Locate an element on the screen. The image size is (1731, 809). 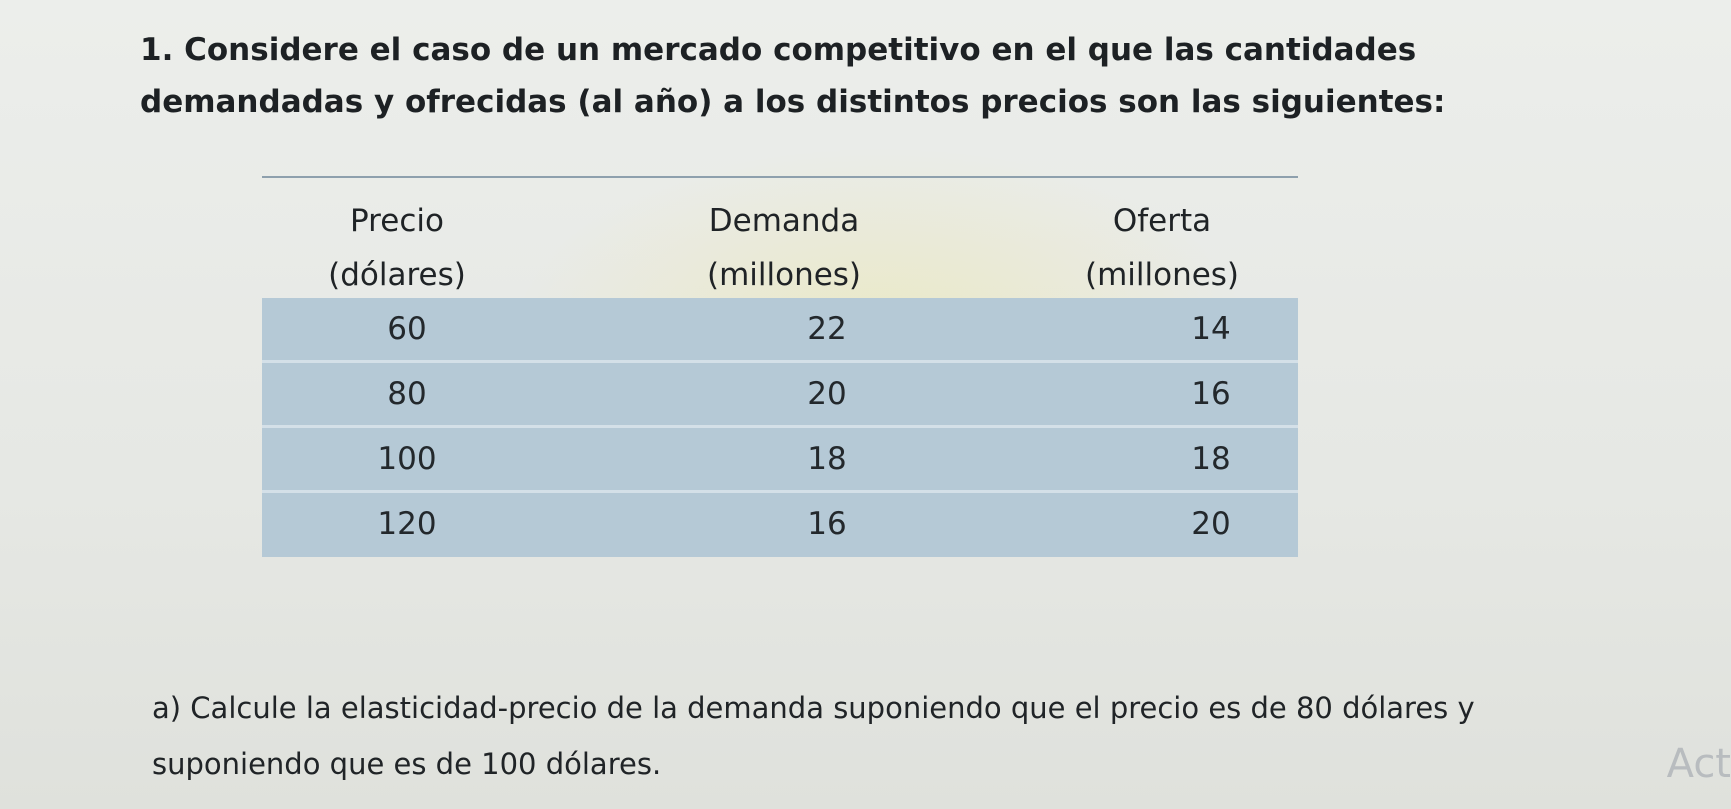
cell-precio: 100 is located at coordinates (407, 459).